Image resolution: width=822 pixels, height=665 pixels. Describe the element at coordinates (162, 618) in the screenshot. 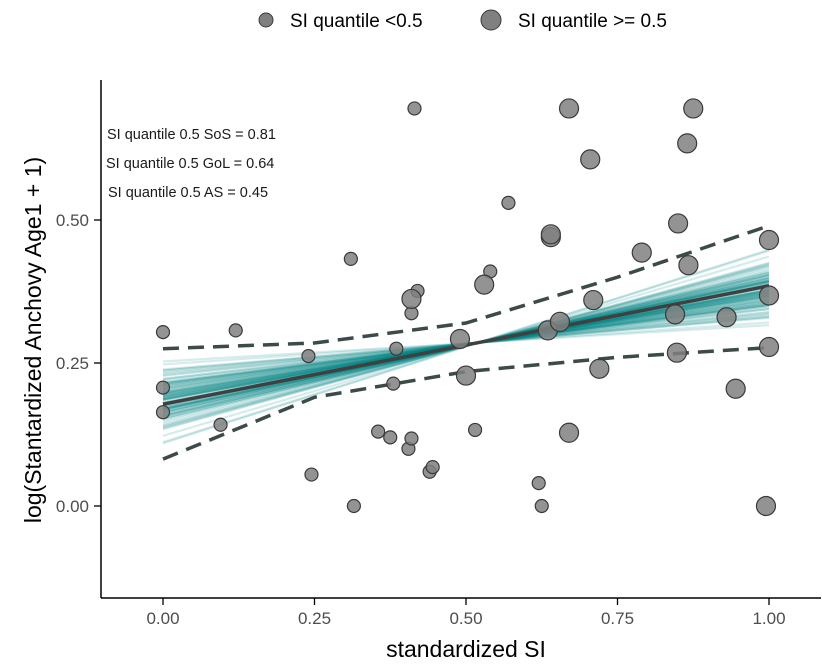

I see `x-tick-label: 0.00` at that location.